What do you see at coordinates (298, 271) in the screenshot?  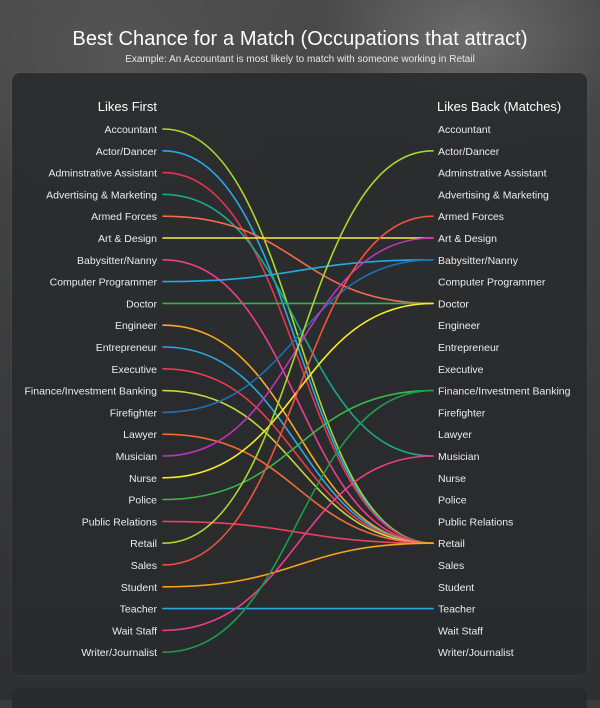 I see `match-line-computer-programmer-to-babysitter-nanny` at bounding box center [298, 271].